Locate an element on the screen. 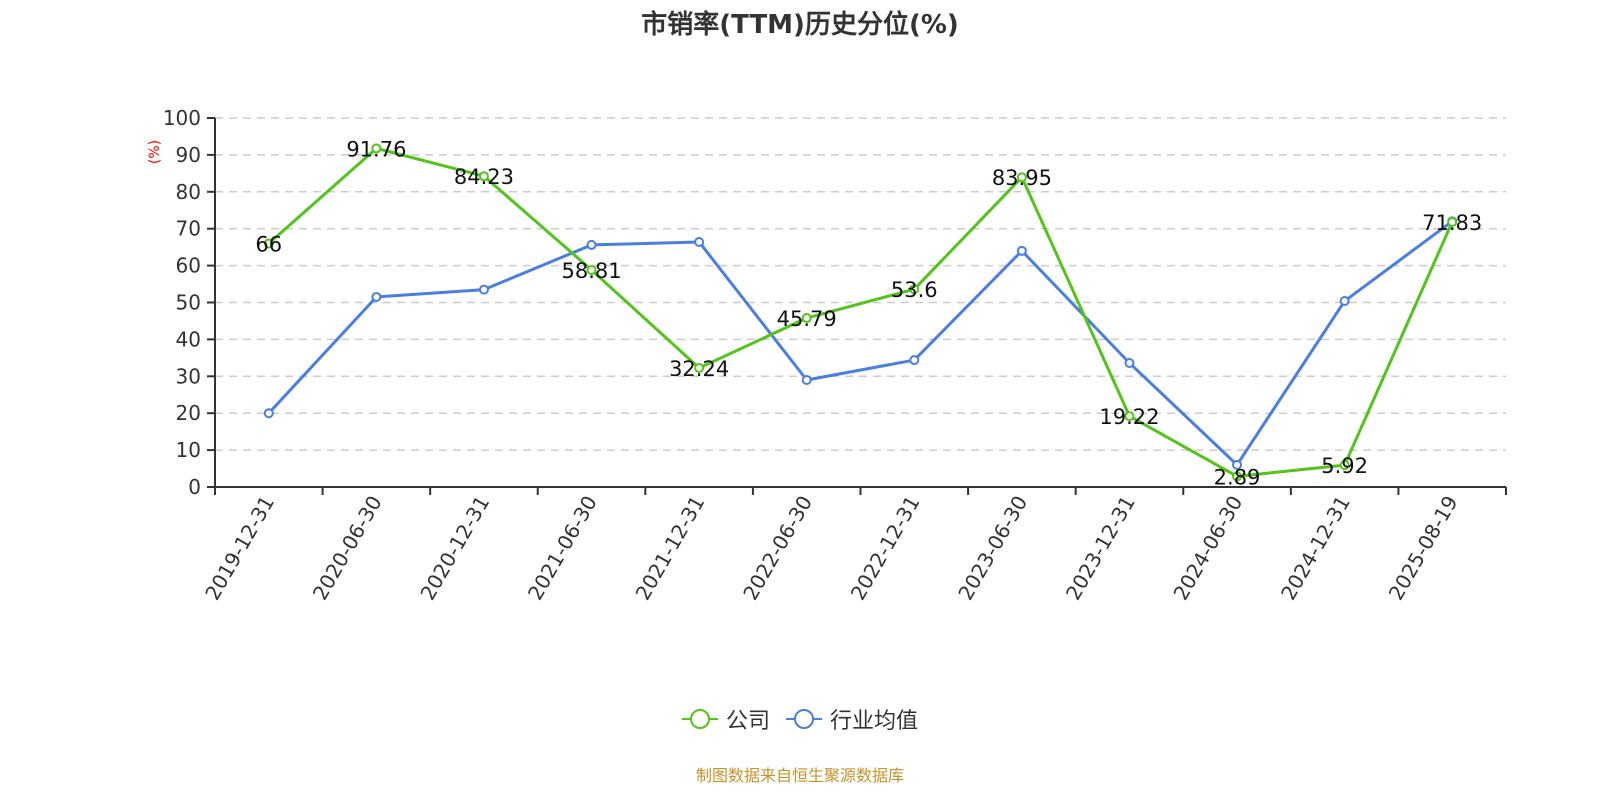  legend: 公司 行业均值 is located at coordinates (800, 719).